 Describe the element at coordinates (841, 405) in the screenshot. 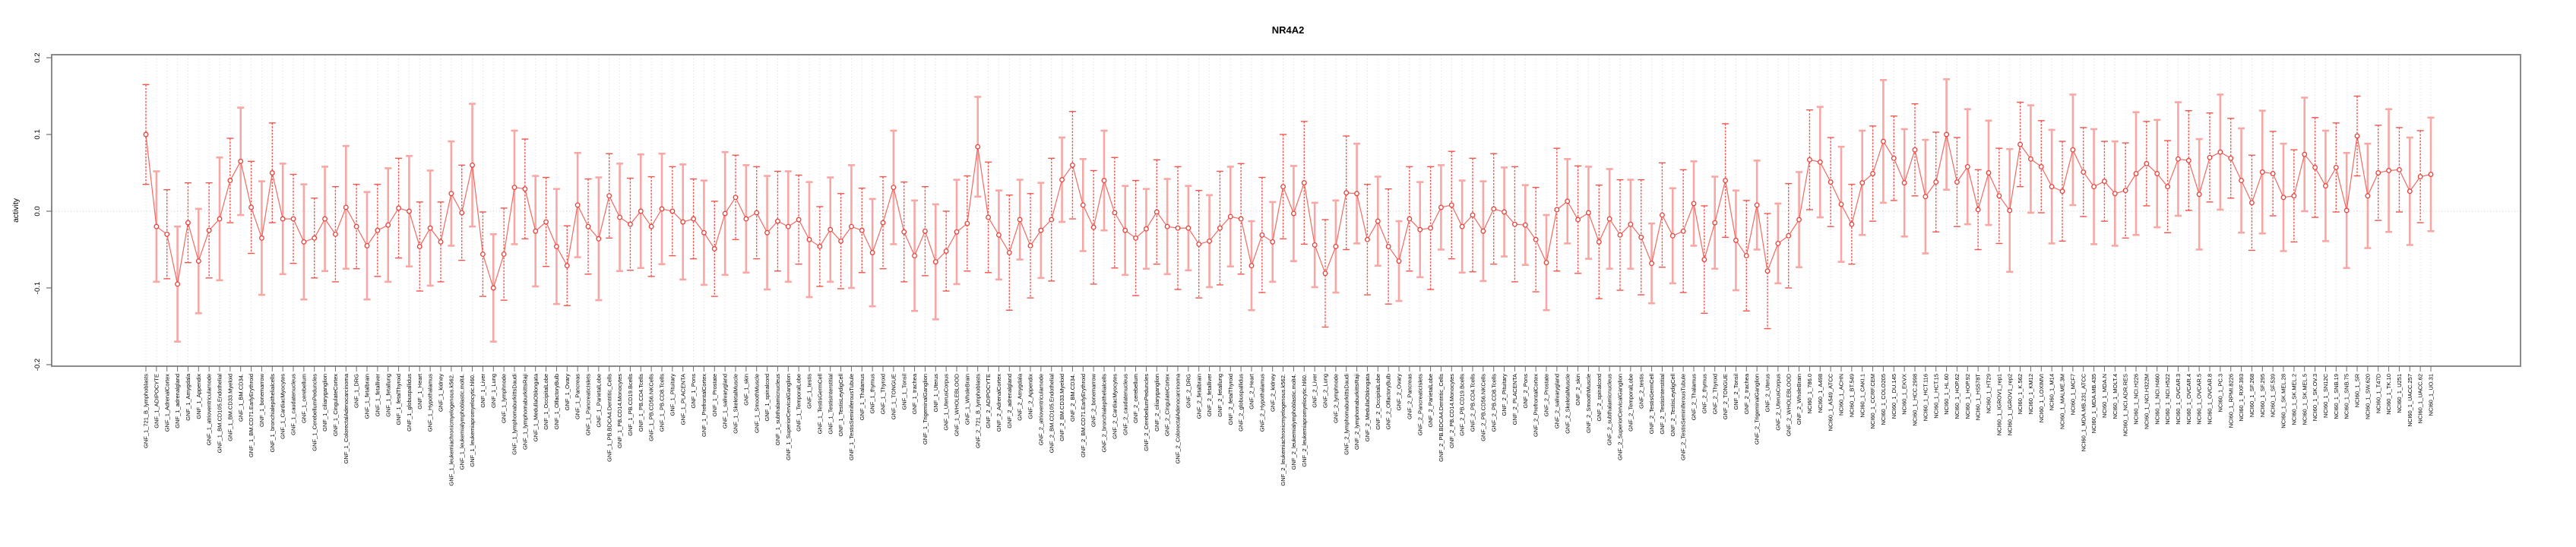

I see `x-category-label: GNF_1_TestisLeydigCell` at that location.